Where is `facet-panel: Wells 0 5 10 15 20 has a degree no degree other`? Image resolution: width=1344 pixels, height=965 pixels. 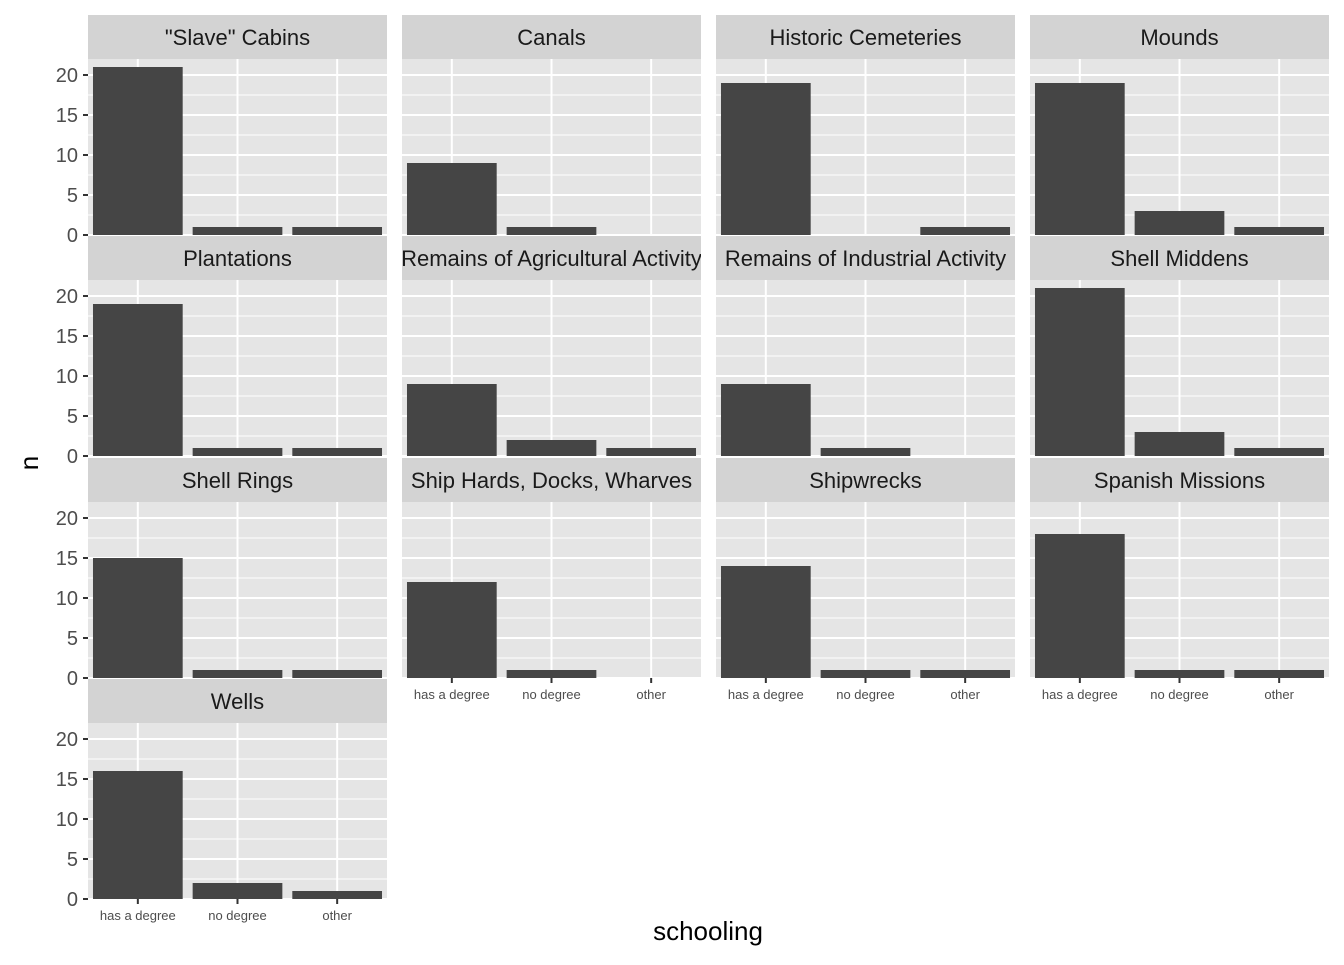 facet-panel: Wells 0 5 10 15 20 has a degree no degree other is located at coordinates (221, 801).